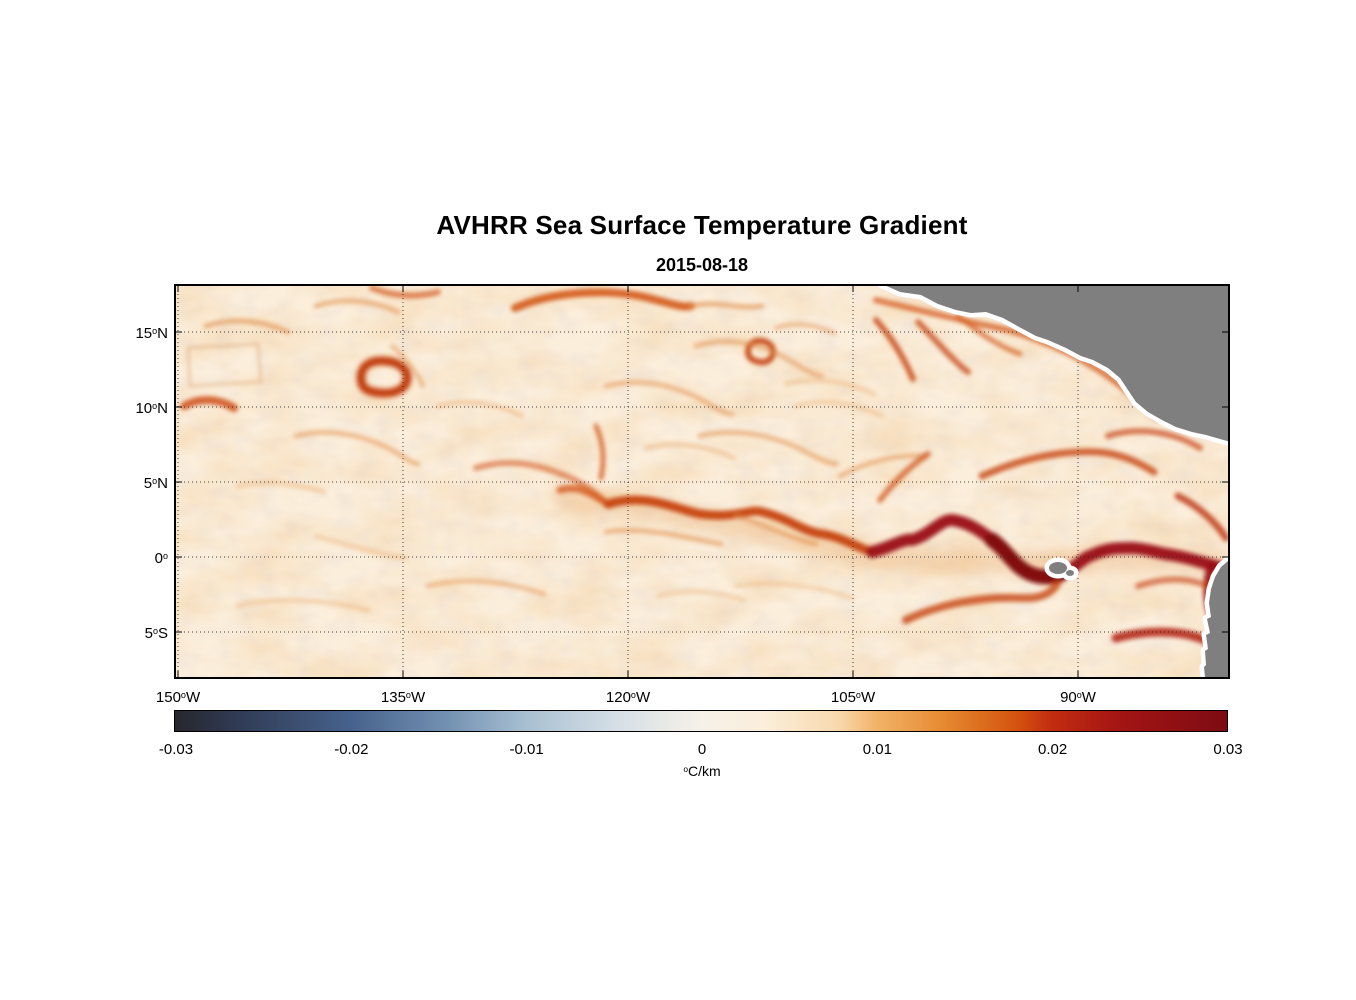 This screenshot has height=1000, width=1356. What do you see at coordinates (853, 698) in the screenshot?
I see `x-axis-tick-label: 105oW` at bounding box center [853, 698].